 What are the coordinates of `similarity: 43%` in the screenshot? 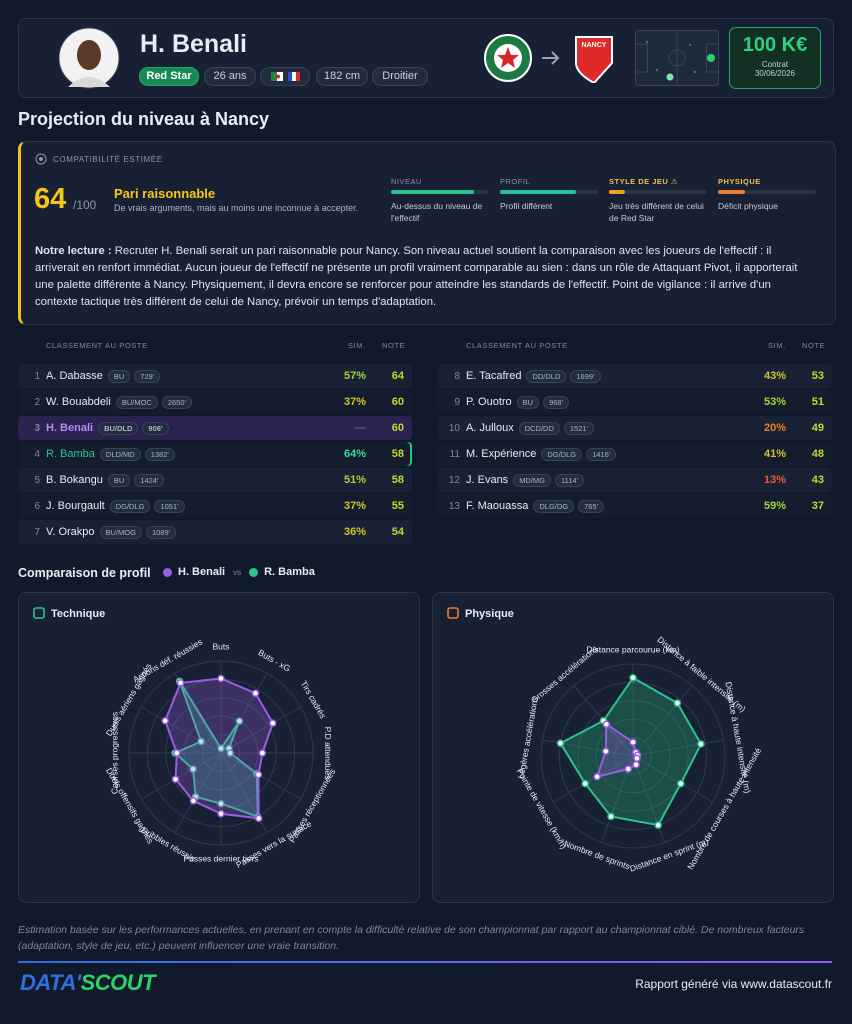 It's located at (774, 376).